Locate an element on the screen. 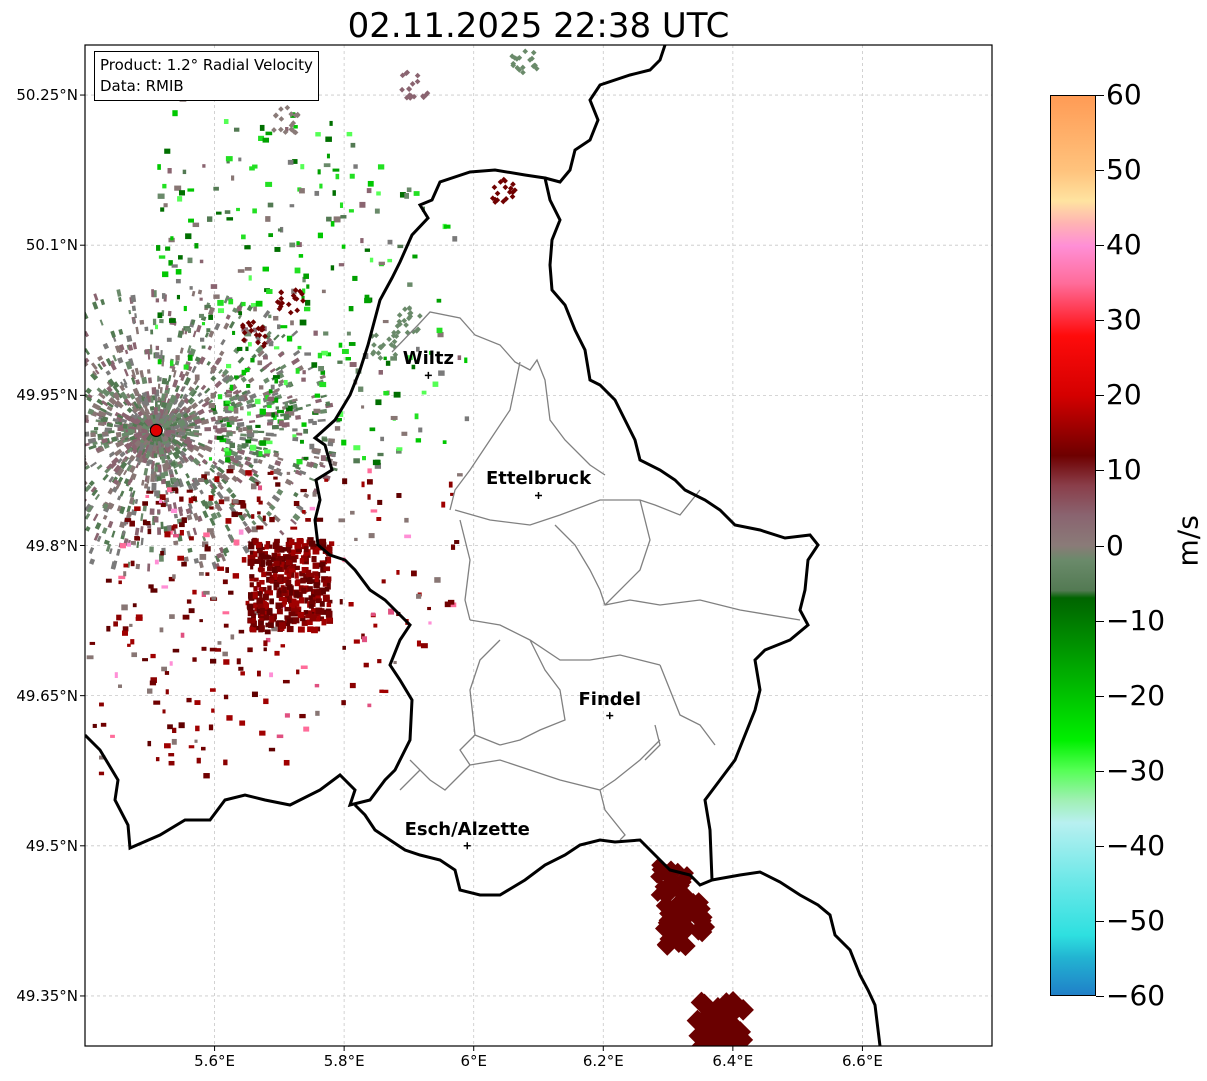 The width and height of the screenshot is (1207, 1081). lon-tick-label: 6.6°E is located at coordinates (862, 1061).